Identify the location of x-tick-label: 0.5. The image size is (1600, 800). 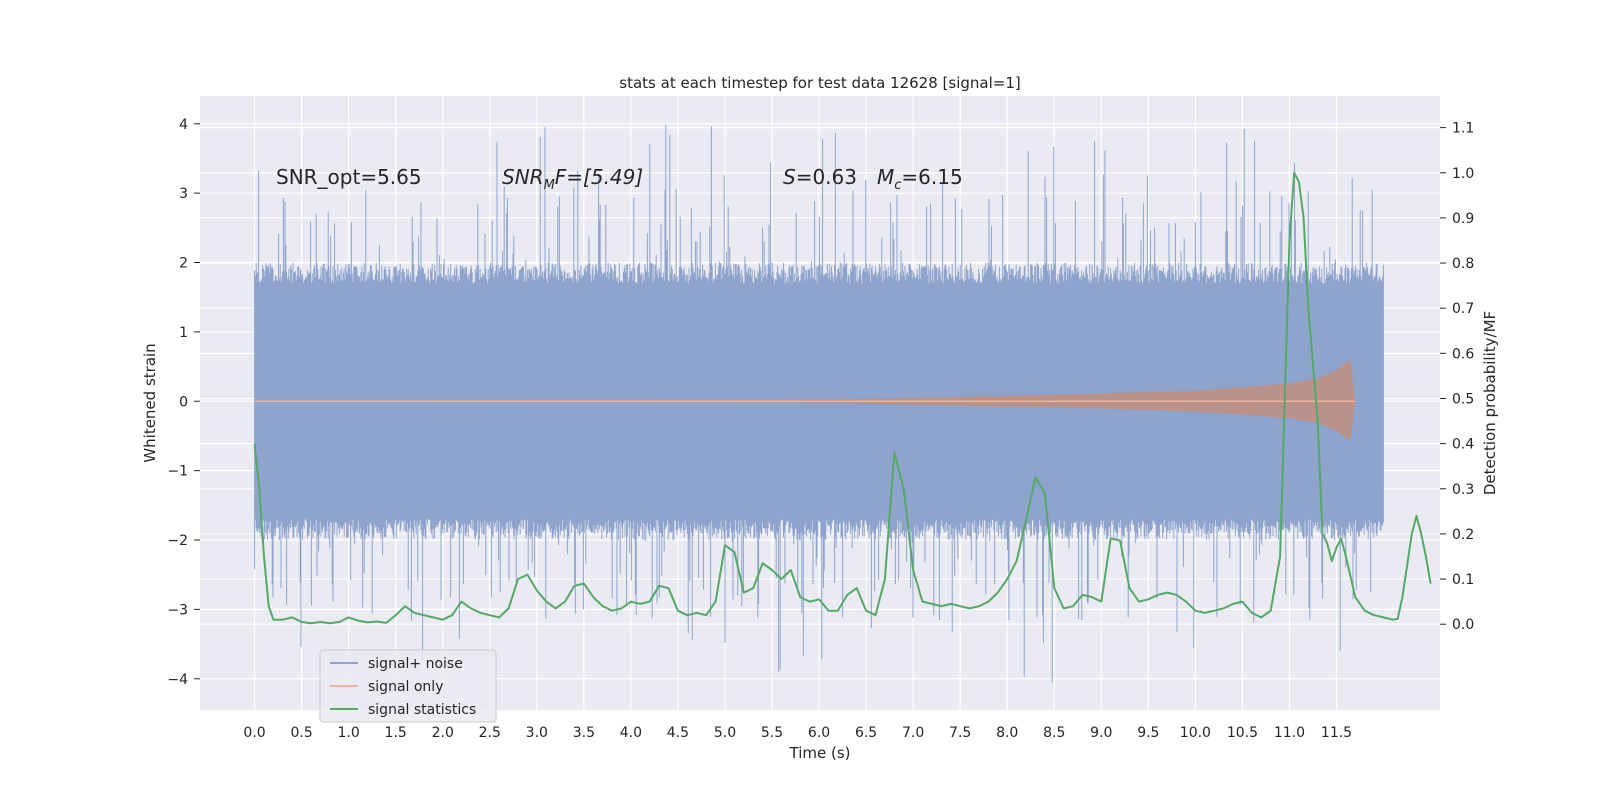
(301, 733).